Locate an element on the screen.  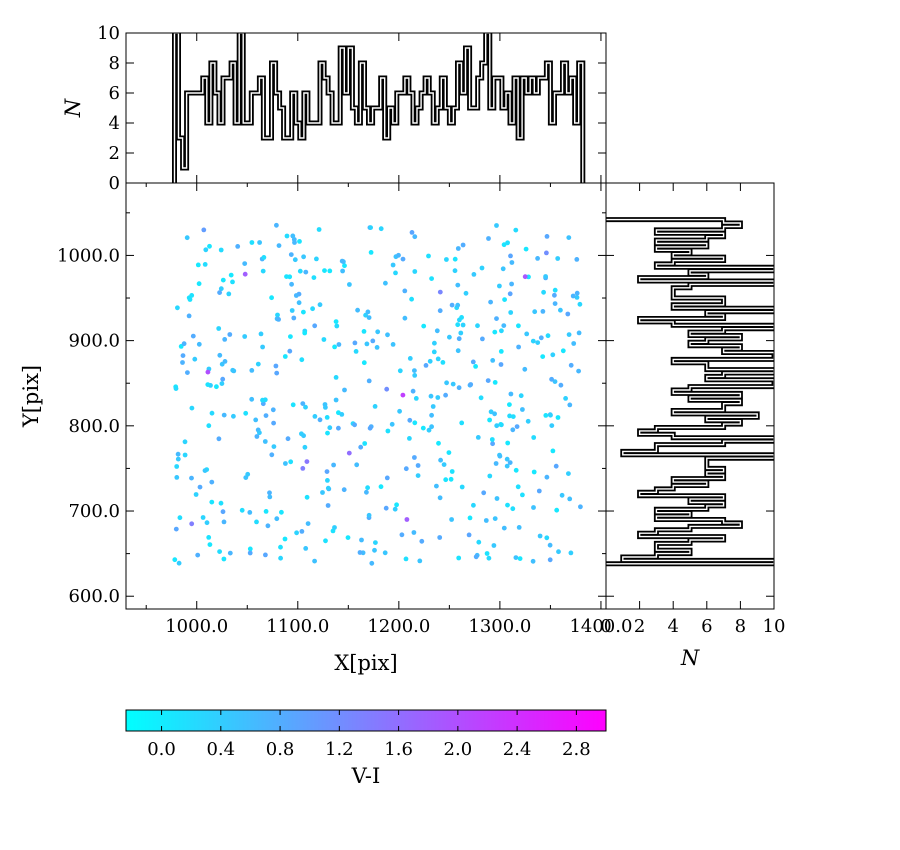
scatter-x-axis-label: X[pix] is located at coordinates (365, 663).